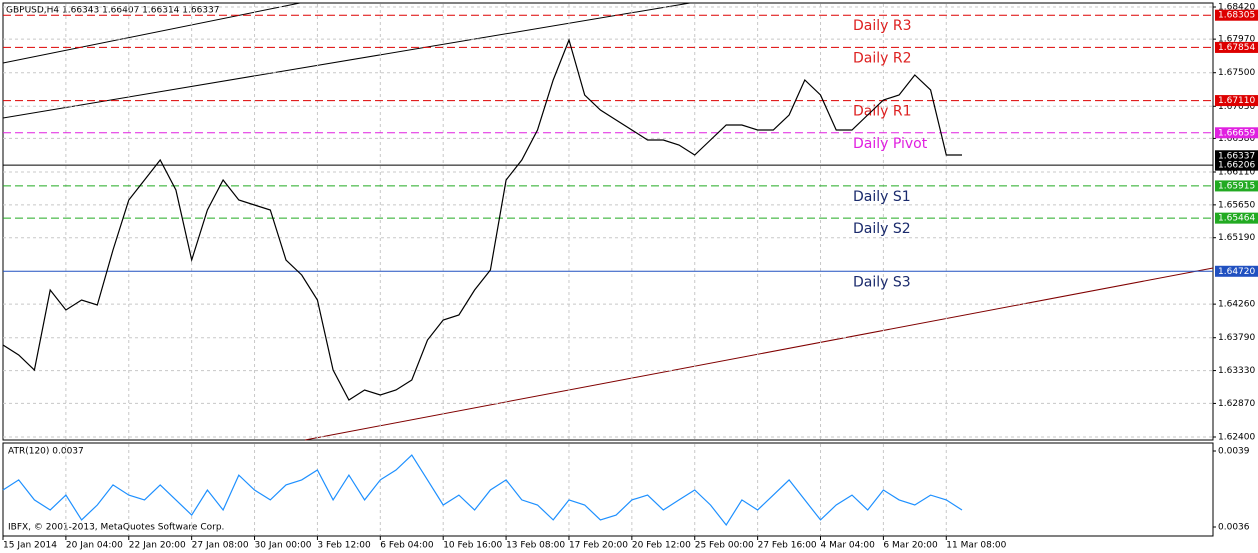 The height and width of the screenshot is (553, 1258). Describe the element at coordinates (1236, 8) in the screenshot. I see `y-tick-label: 1.68420` at that location.